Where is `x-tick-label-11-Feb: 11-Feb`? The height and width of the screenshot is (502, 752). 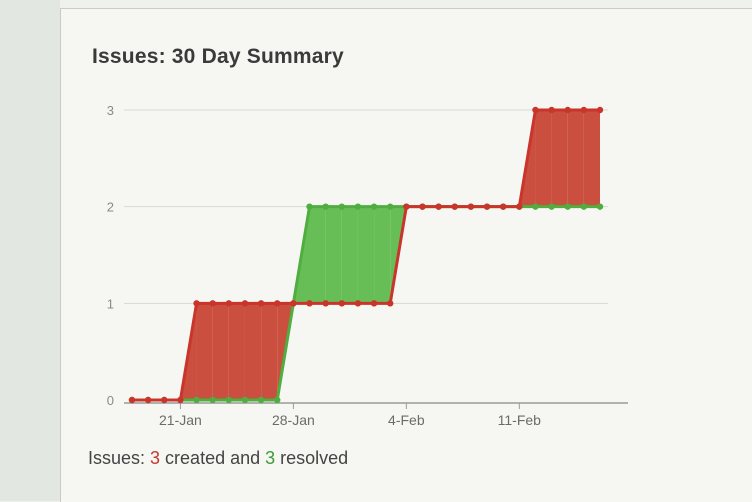 x-tick-label-11-Feb: 11-Feb is located at coordinates (520, 420).